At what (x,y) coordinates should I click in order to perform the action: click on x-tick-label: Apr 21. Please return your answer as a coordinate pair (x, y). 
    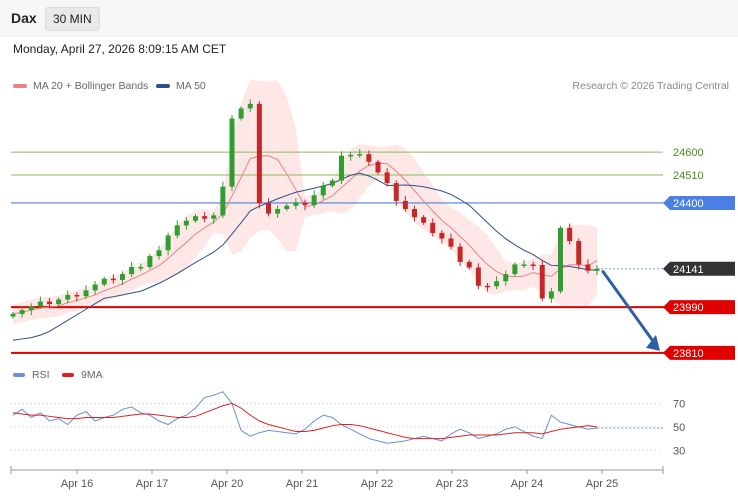
    Looking at the image, I should click on (302, 484).